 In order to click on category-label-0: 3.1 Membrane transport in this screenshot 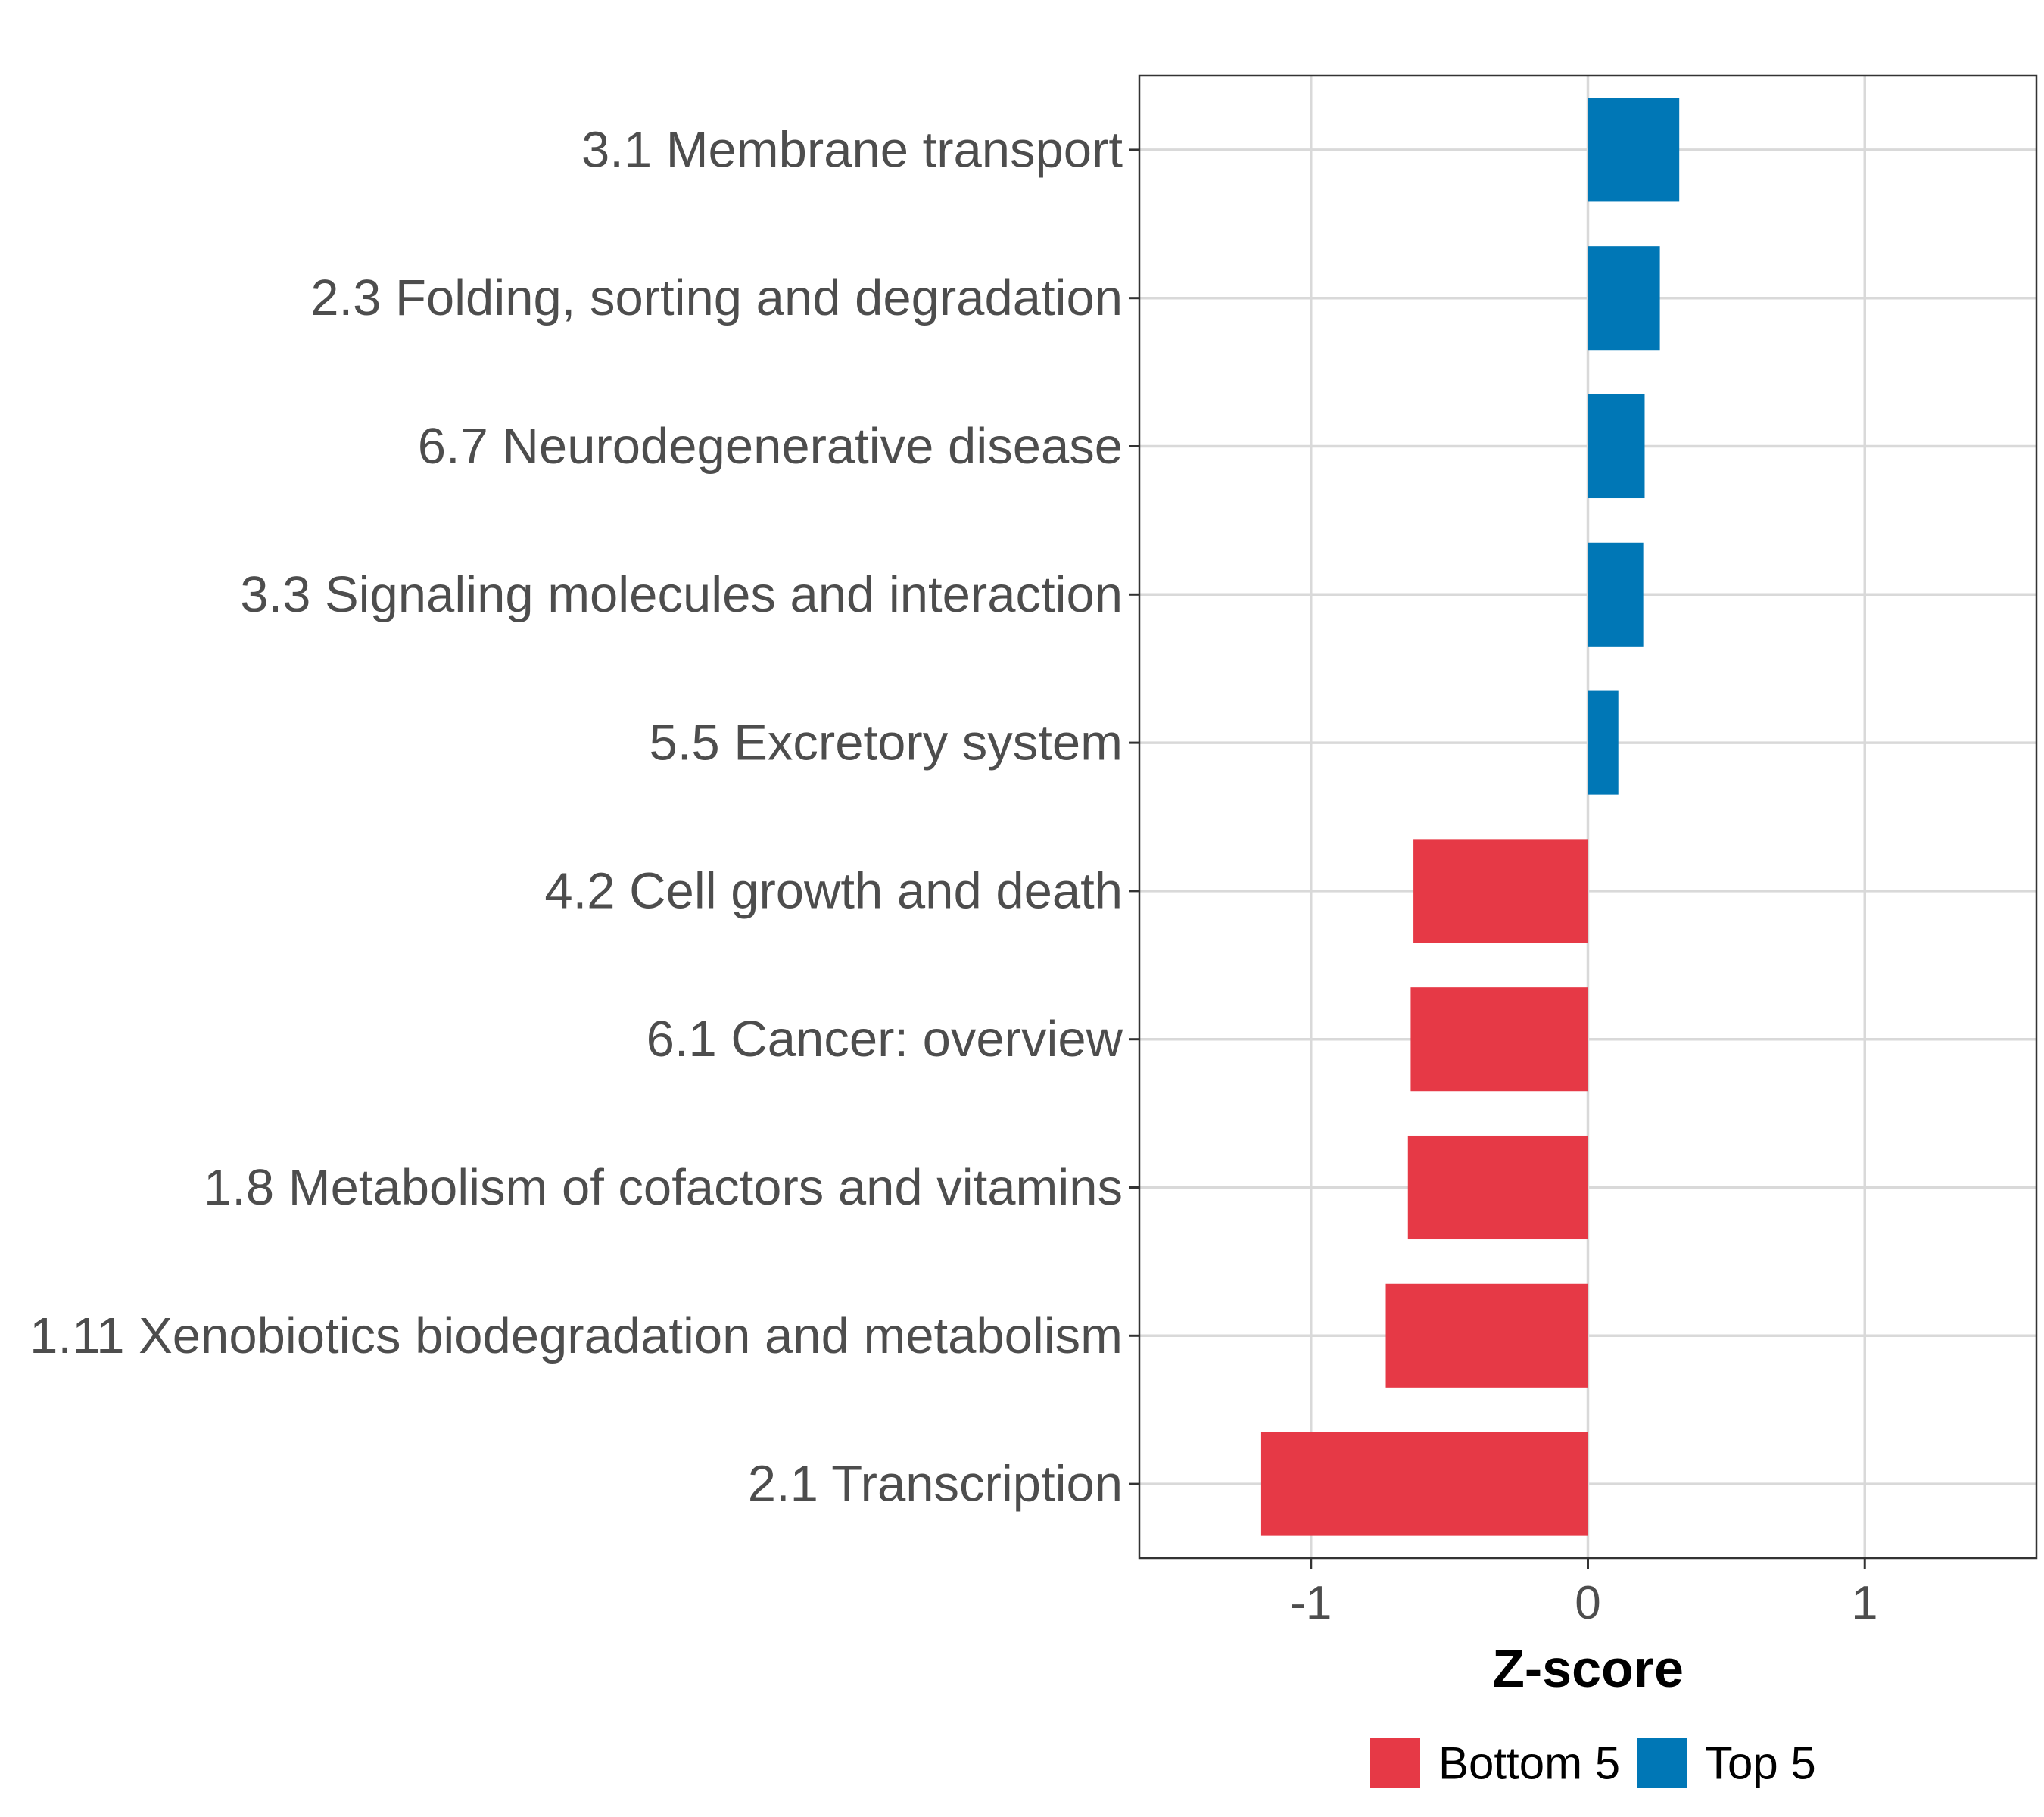, I will do `click(852, 149)`.